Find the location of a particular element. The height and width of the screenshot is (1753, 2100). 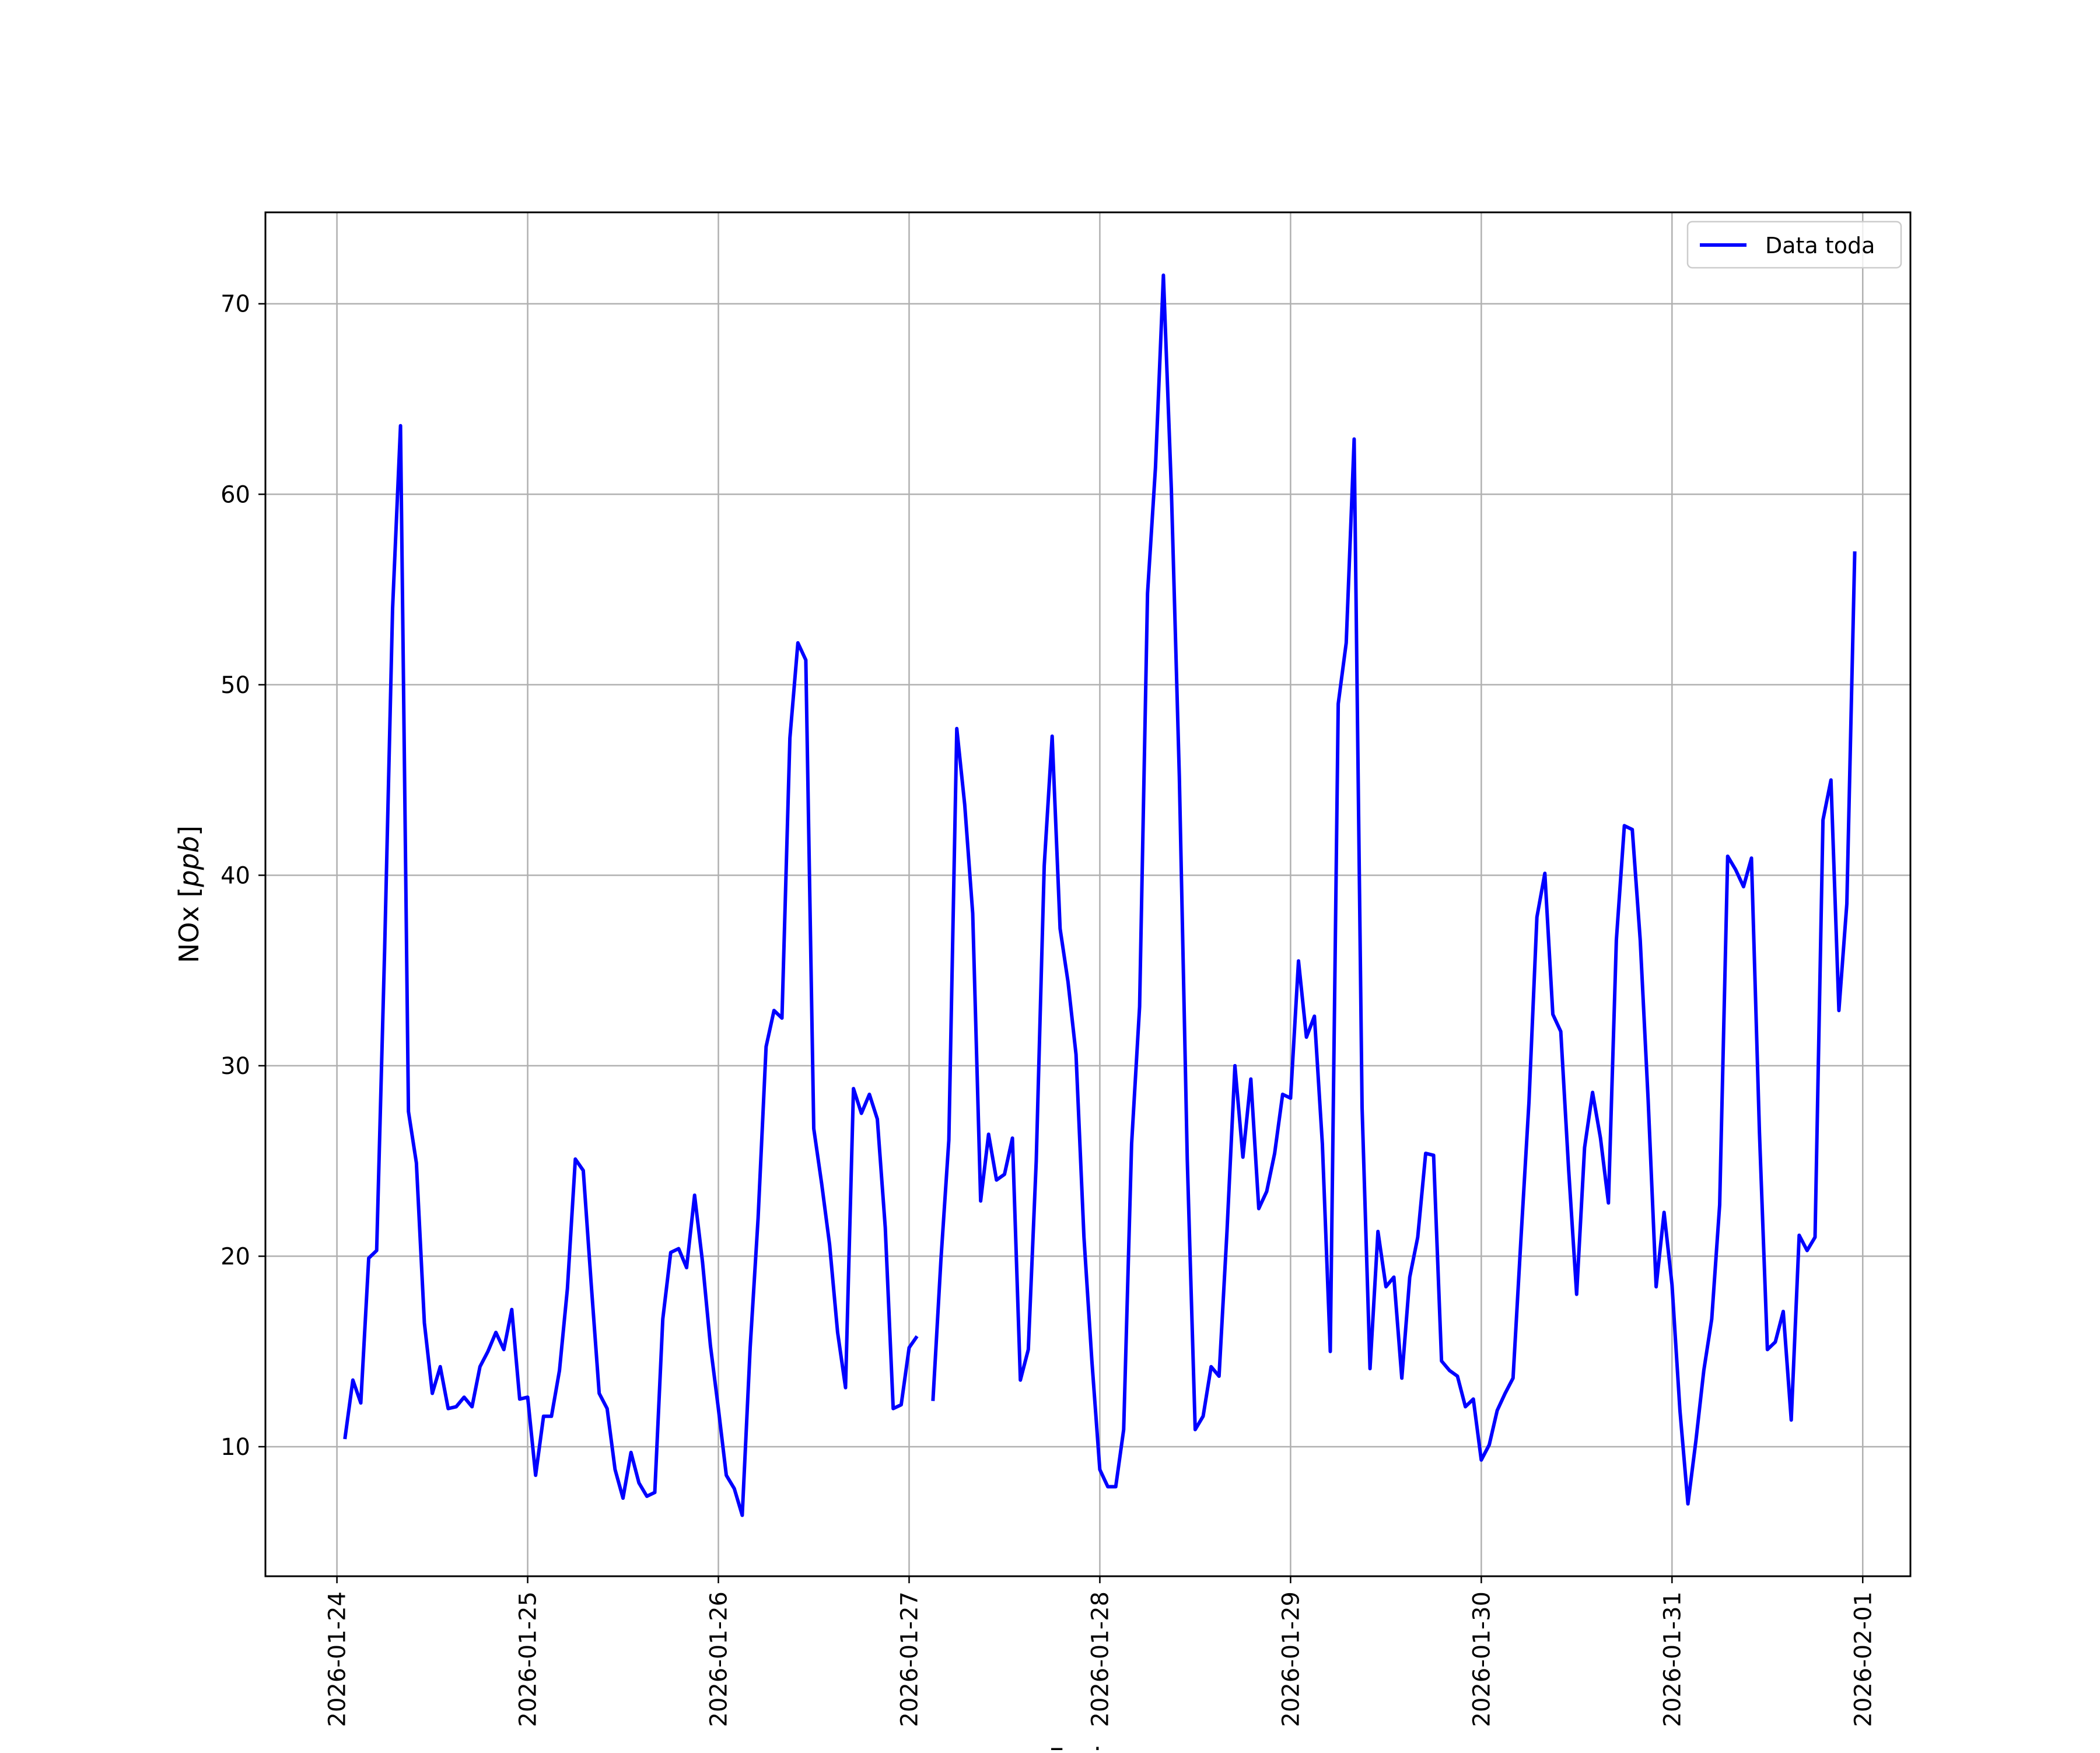

legend-box is located at coordinates (1794, 245).